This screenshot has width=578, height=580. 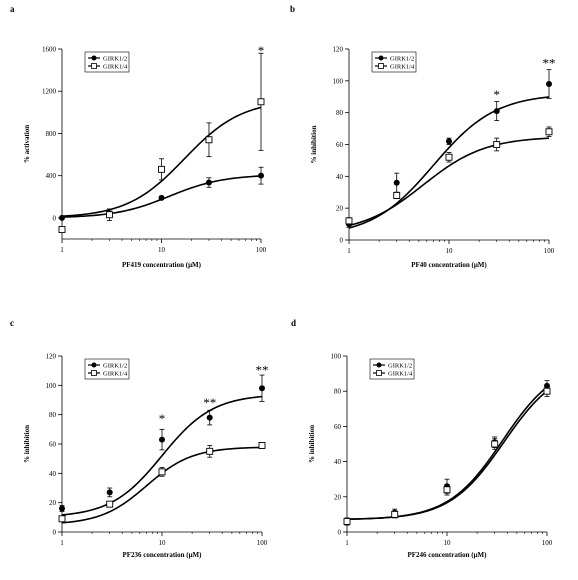 I want to click on y-tick-label: 400, so click(x=51, y=176).